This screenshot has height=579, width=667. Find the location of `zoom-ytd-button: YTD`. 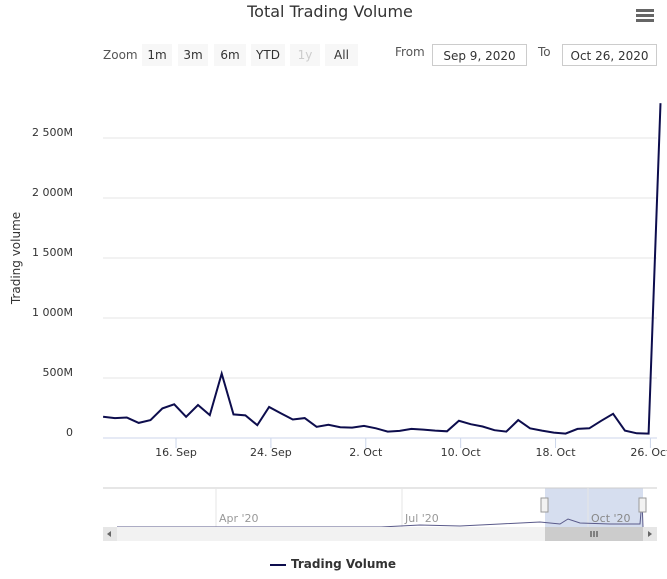

zoom-ytd-button: YTD is located at coordinates (268, 55).